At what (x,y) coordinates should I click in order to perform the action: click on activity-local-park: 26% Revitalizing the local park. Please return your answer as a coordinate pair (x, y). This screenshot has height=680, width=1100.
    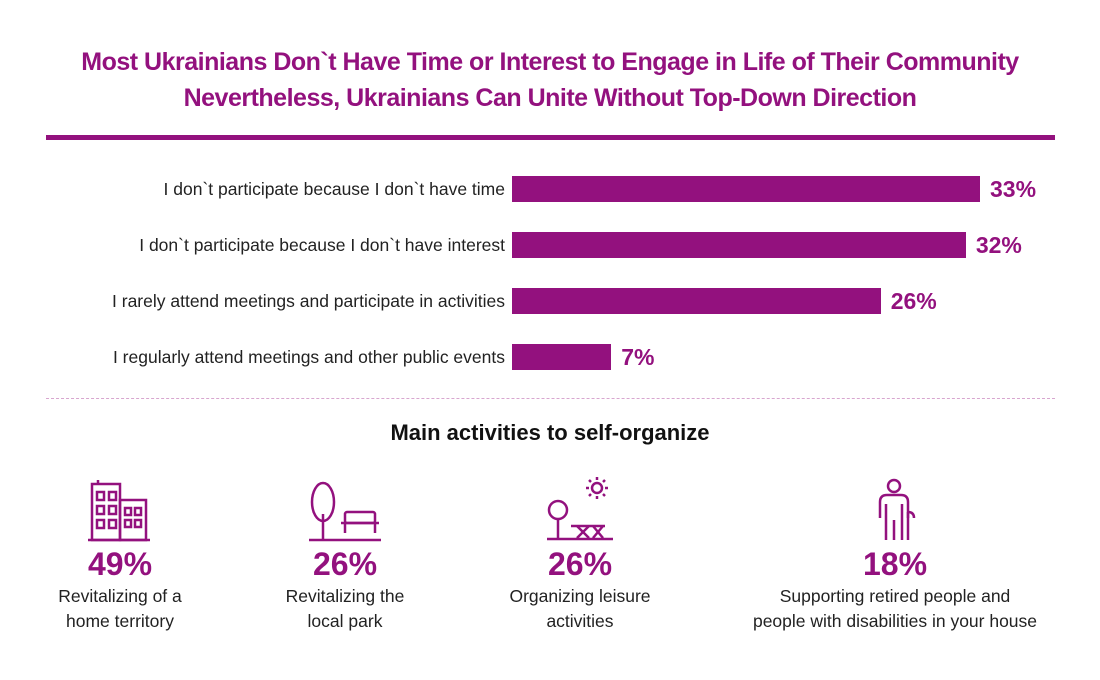
    Looking at the image, I should click on (345, 552).